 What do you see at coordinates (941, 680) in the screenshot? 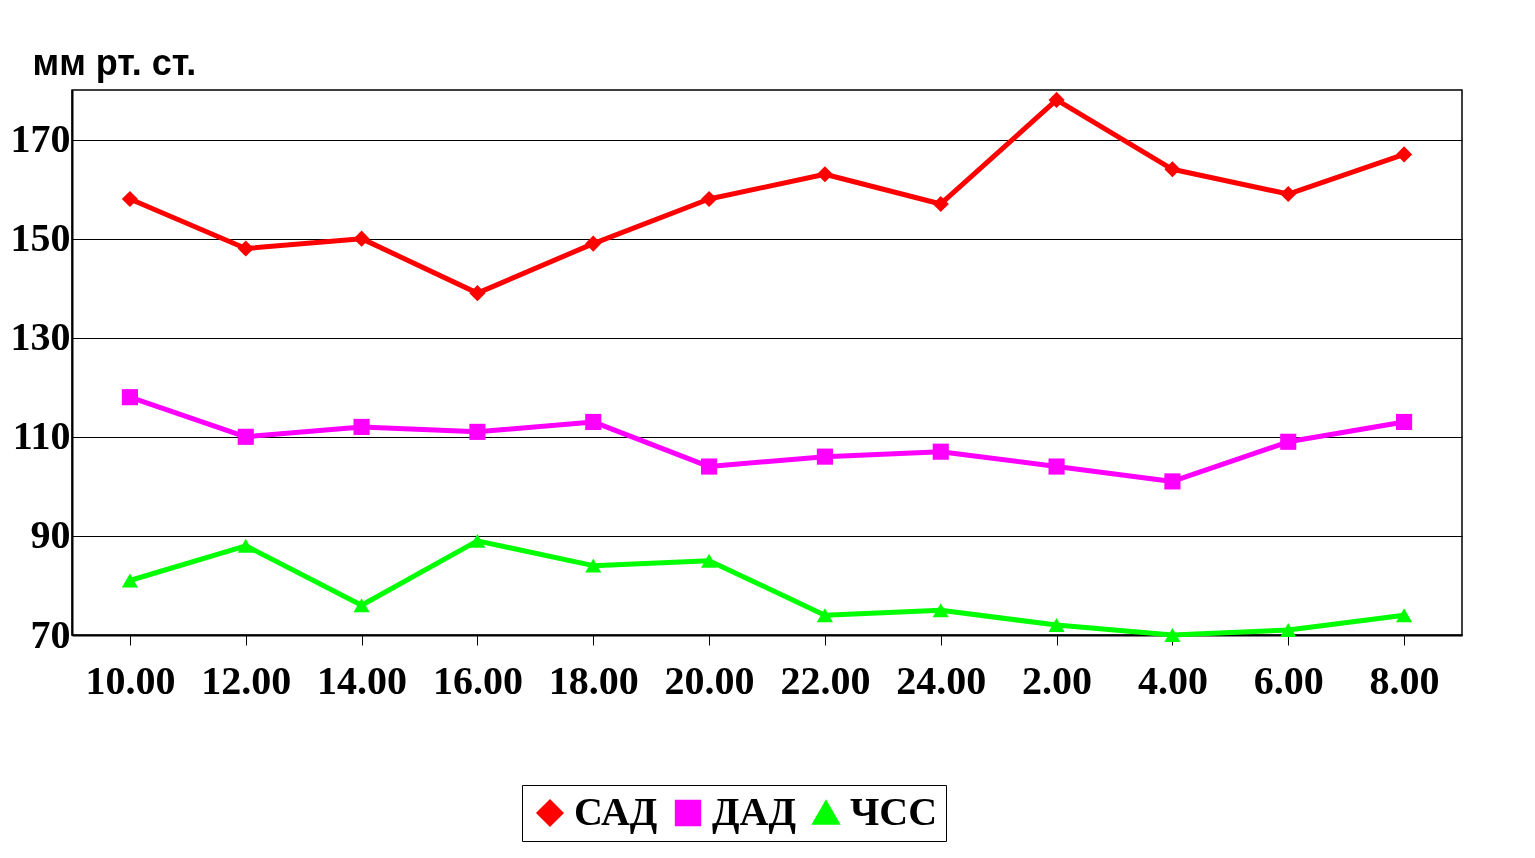
I see `x-tick-label: 24.00` at bounding box center [941, 680].